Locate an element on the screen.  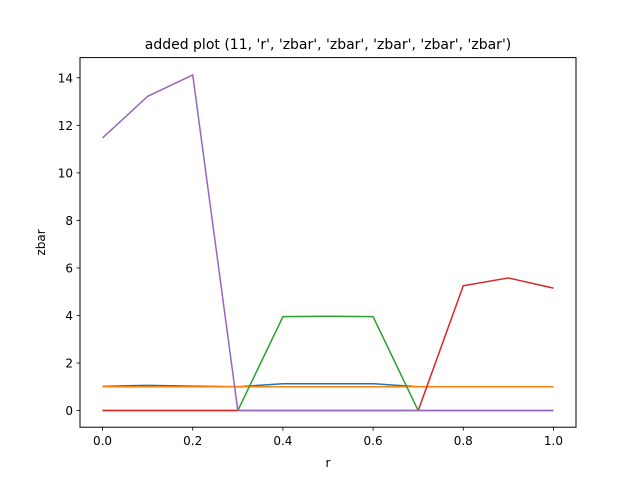
y-tick-label: 12 is located at coordinates (65, 126).